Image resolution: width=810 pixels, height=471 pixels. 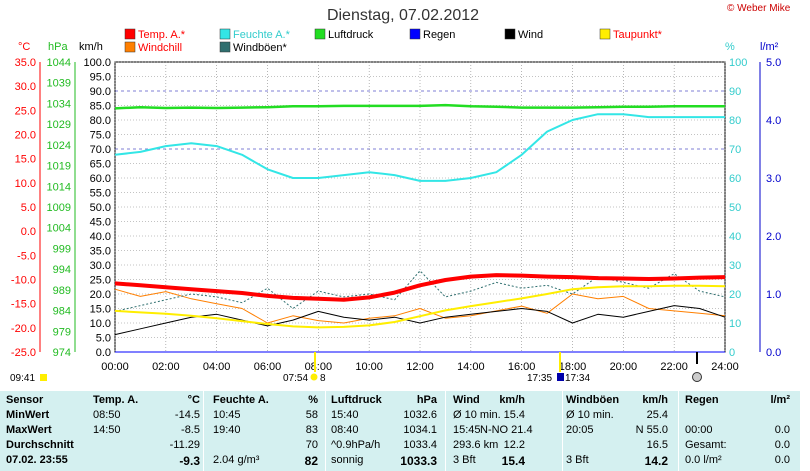 What do you see at coordinates (23, 305) in the screenshot?
I see `tick-temp: -15.0` at bounding box center [23, 305].